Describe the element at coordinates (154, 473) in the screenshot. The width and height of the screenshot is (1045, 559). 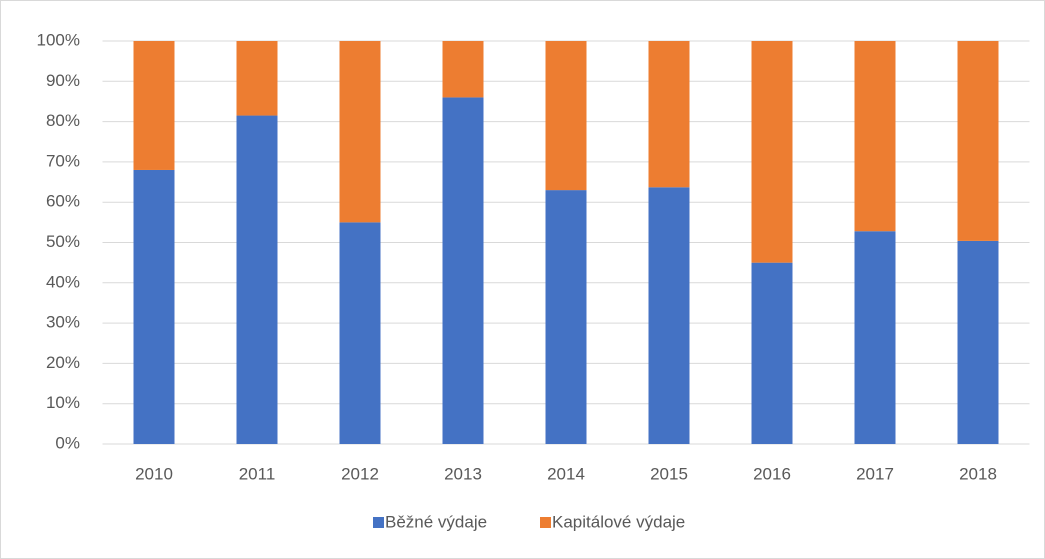
I see `x-tick-label: 2010` at that location.